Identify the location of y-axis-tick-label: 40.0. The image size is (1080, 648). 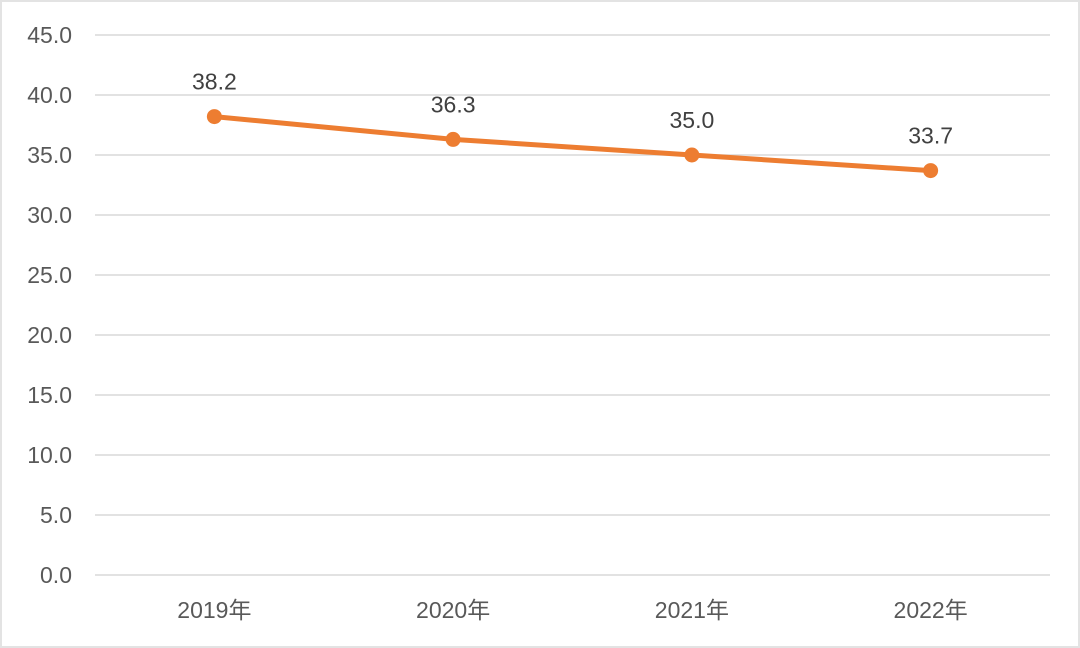
(49, 95).